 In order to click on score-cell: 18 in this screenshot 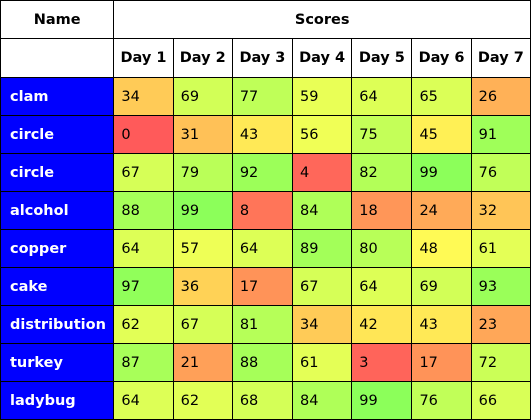, I will do `click(382, 210)`.